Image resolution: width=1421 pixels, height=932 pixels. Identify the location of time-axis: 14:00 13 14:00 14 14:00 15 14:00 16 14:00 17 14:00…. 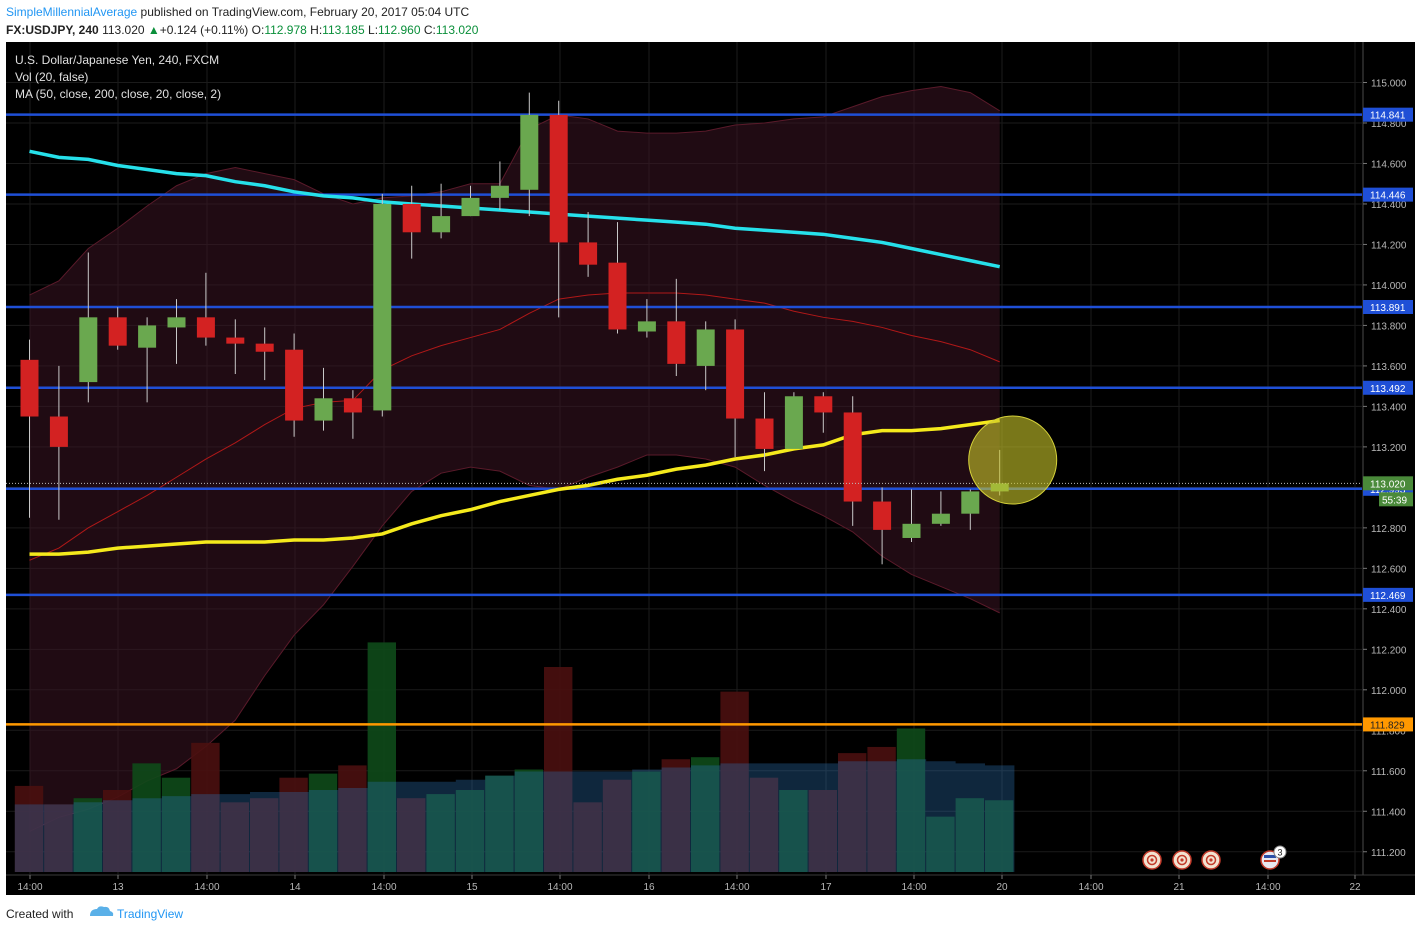
(710, 884).